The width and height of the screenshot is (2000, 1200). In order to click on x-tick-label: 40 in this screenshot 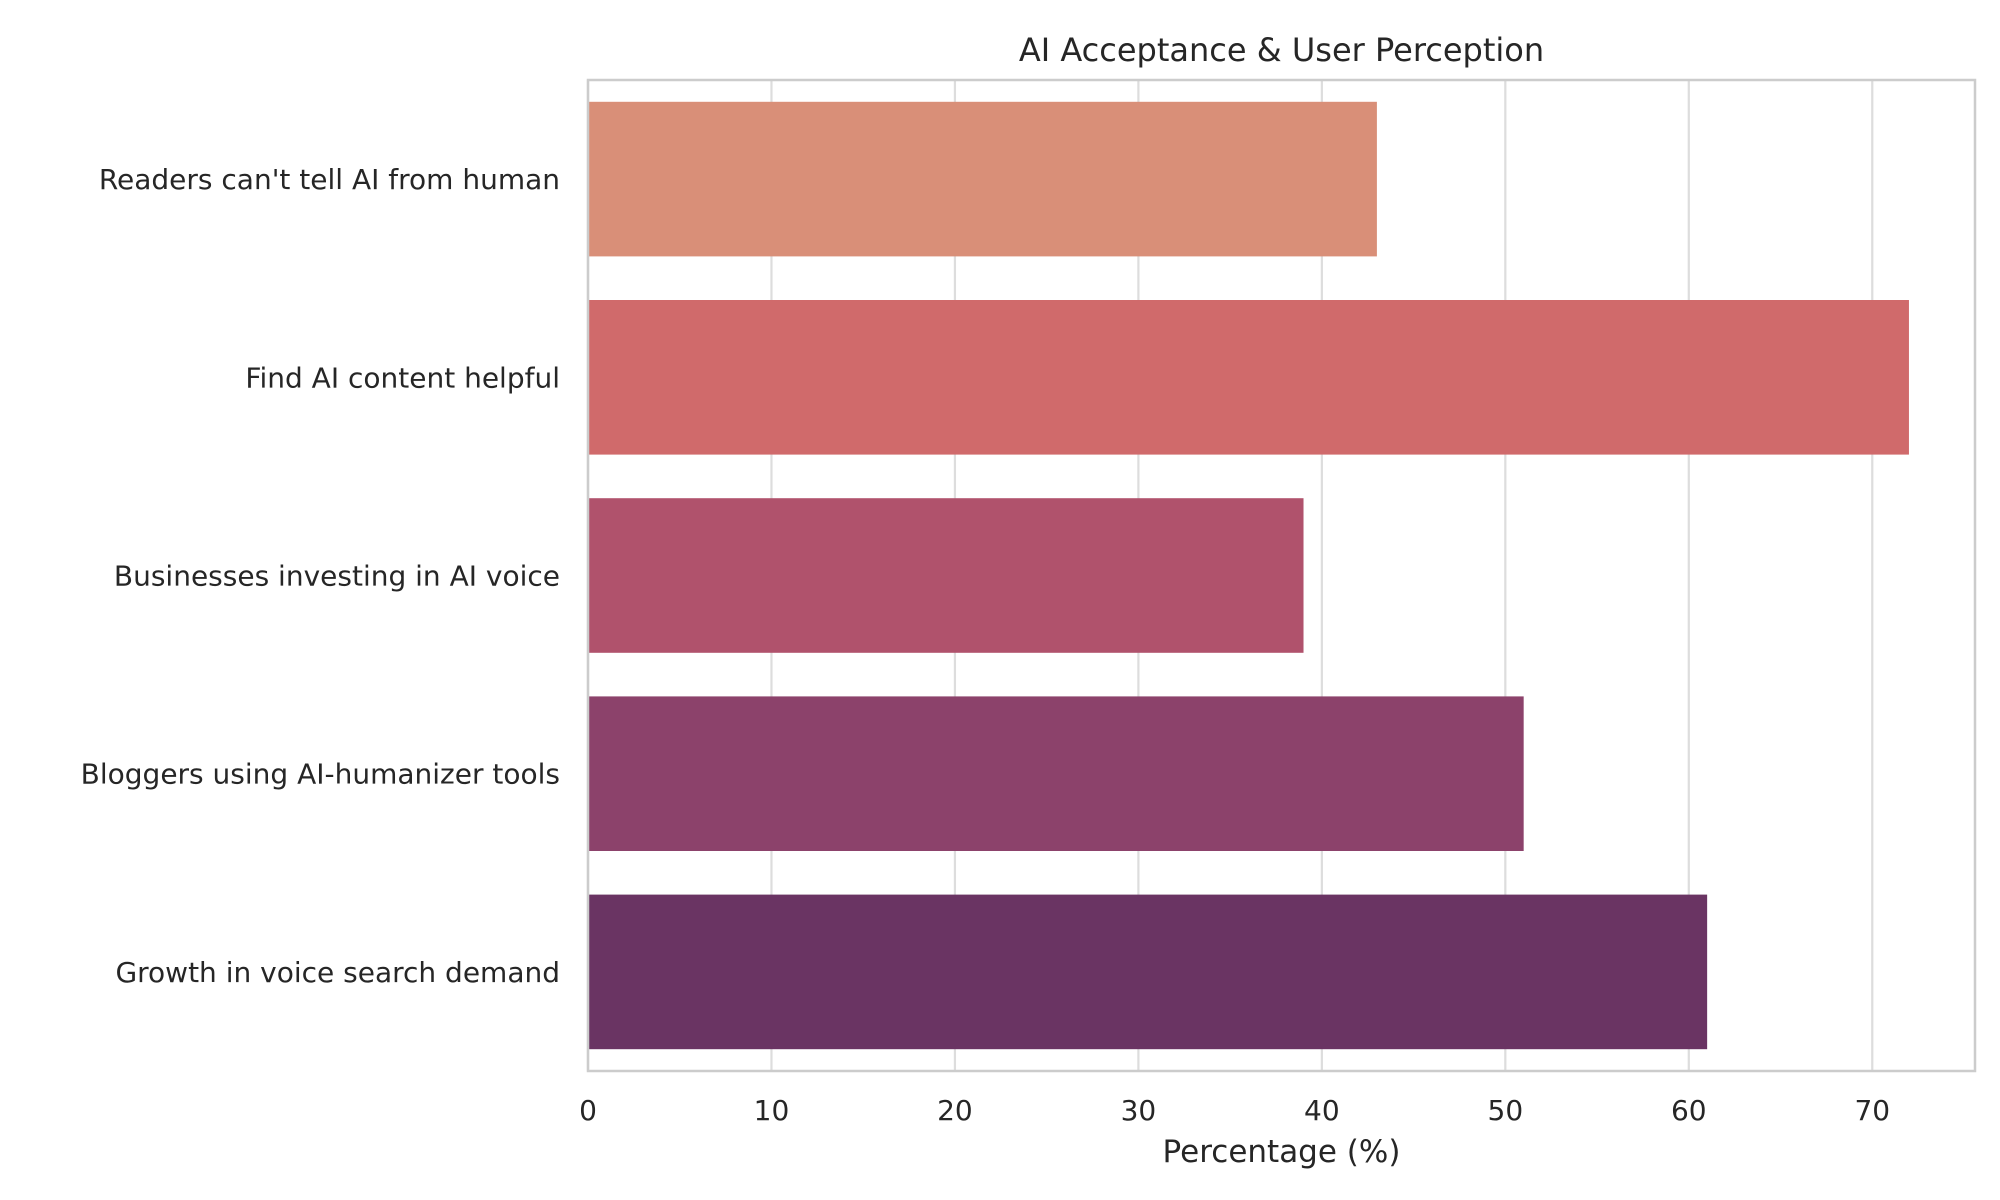, I will do `click(1322, 1110)`.